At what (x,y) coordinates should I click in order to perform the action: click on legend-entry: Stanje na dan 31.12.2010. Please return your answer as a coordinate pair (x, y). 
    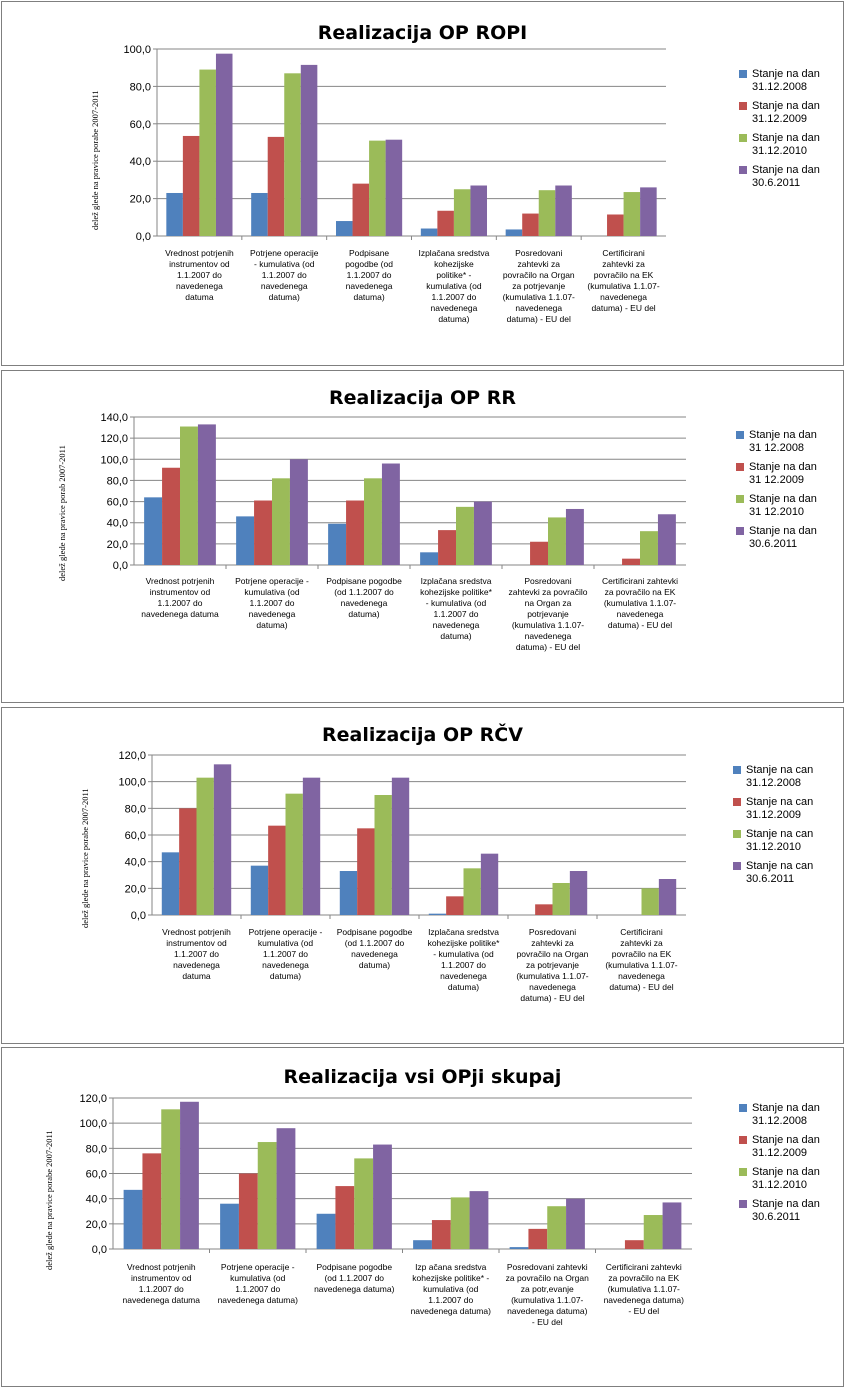
    Looking at the image, I should click on (779, 1179).